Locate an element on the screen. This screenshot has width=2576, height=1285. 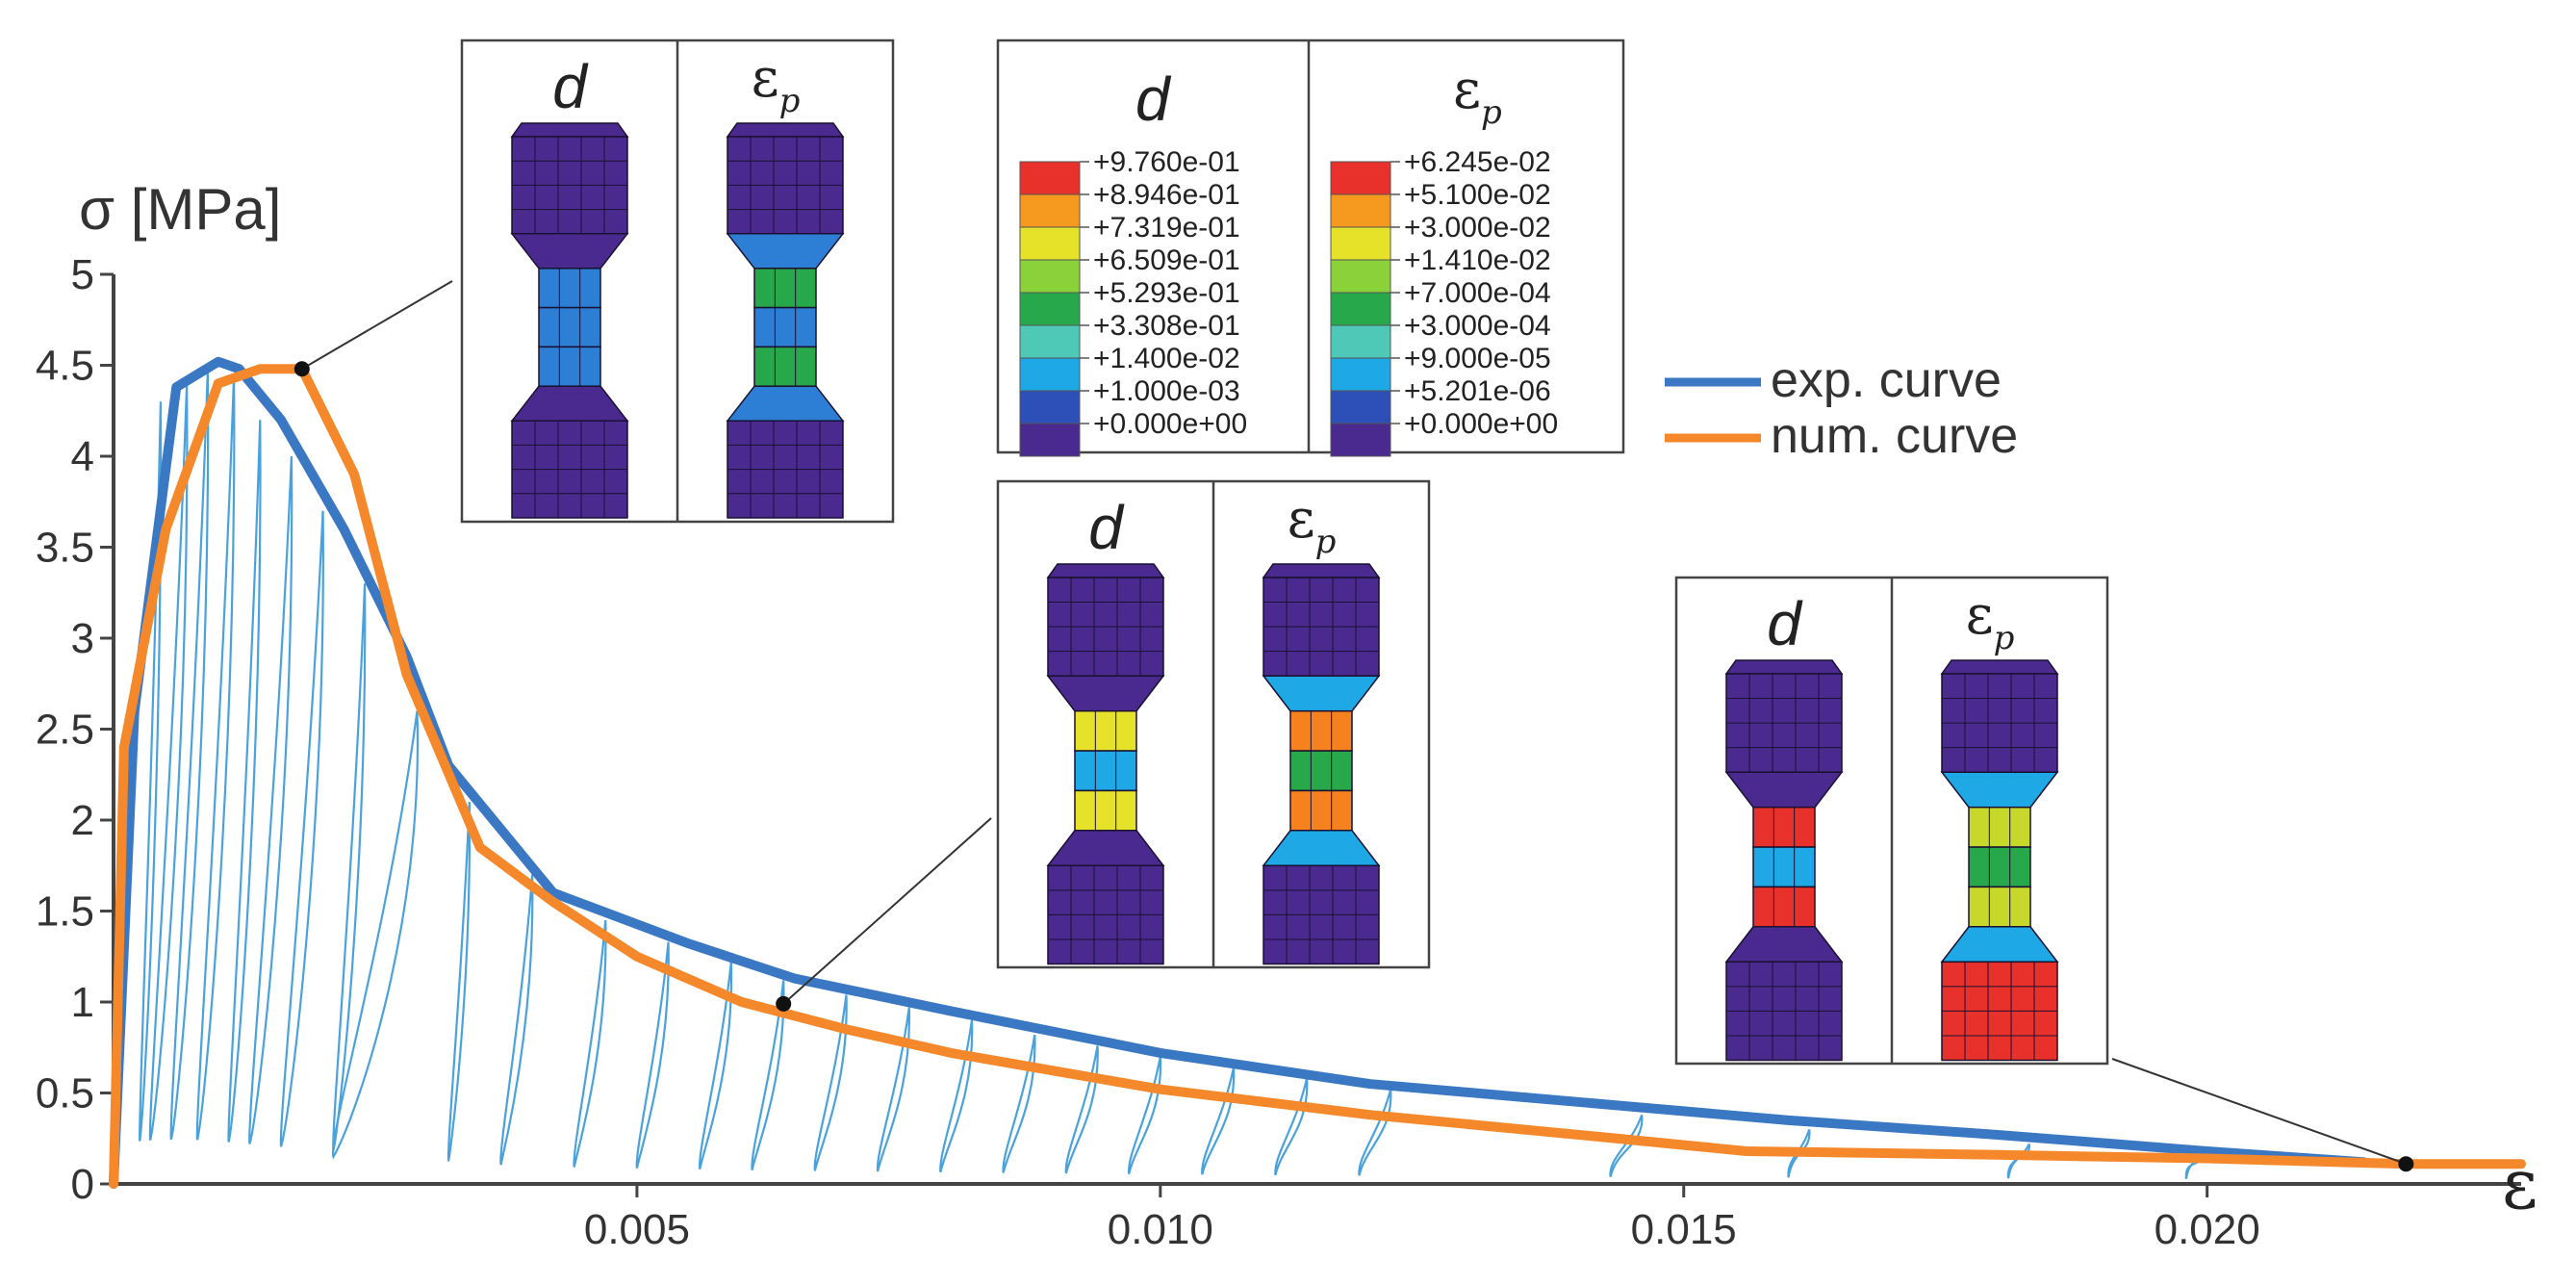
x-tick-label: 0.015 is located at coordinates (1684, 1229).